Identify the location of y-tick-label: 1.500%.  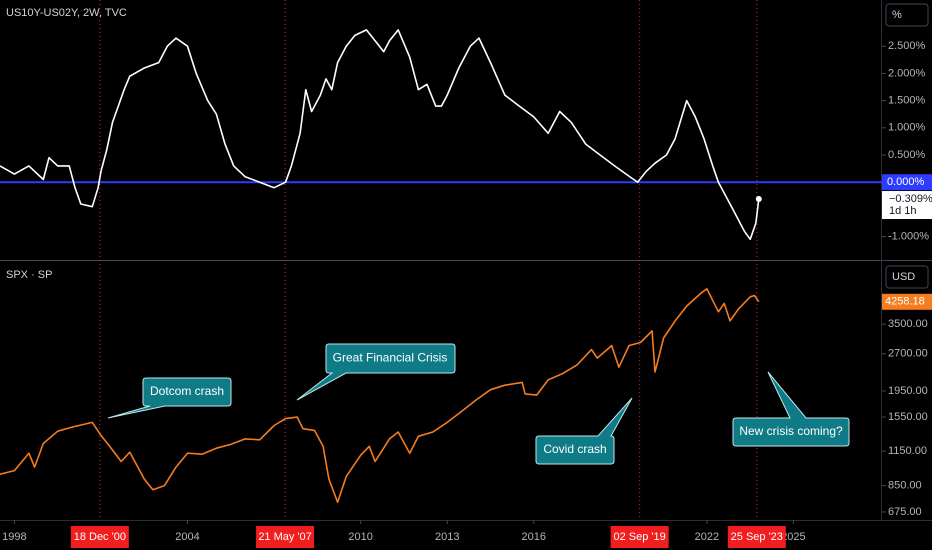
(907, 101).